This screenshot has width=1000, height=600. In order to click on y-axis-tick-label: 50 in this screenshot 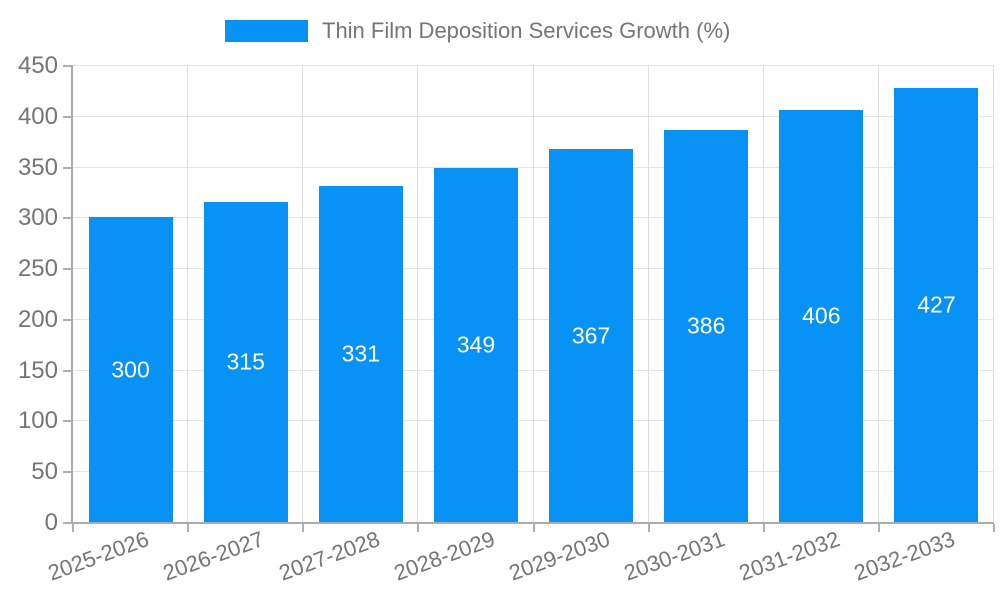, I will do `click(44, 472)`.